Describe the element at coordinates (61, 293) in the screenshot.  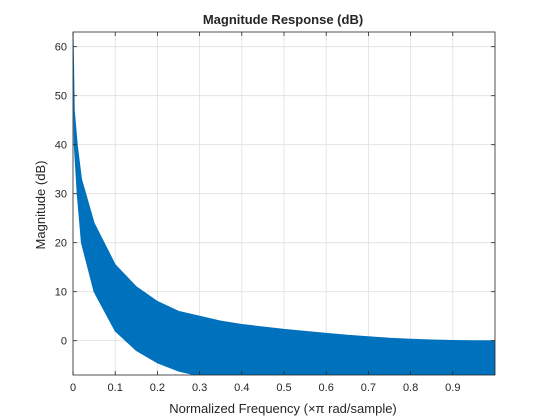
I see `y-tick-label: 10` at that location.